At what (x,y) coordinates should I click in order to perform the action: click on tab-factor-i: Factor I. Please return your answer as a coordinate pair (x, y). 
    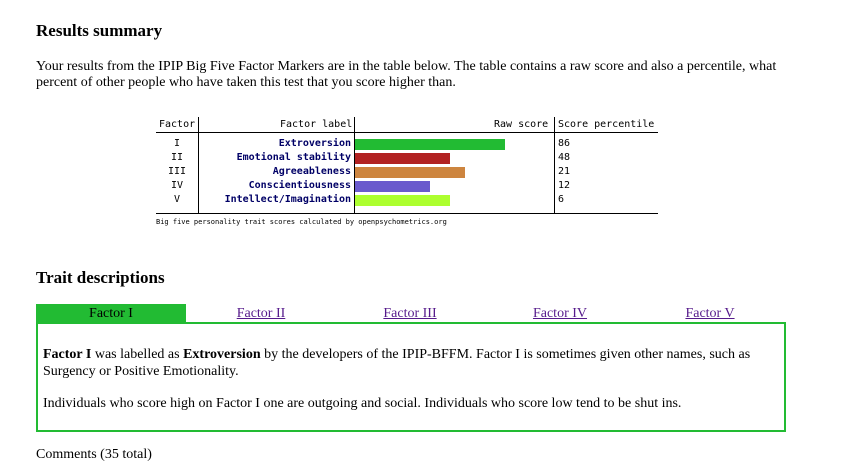
    Looking at the image, I should click on (111, 313).